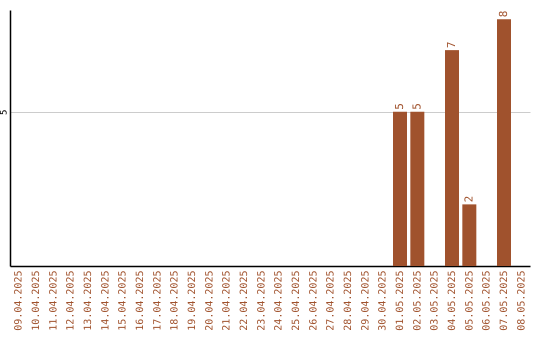  What do you see at coordinates (418, 300) in the screenshot?
I see `x-tick-label: 02.05.2025` at bounding box center [418, 300].